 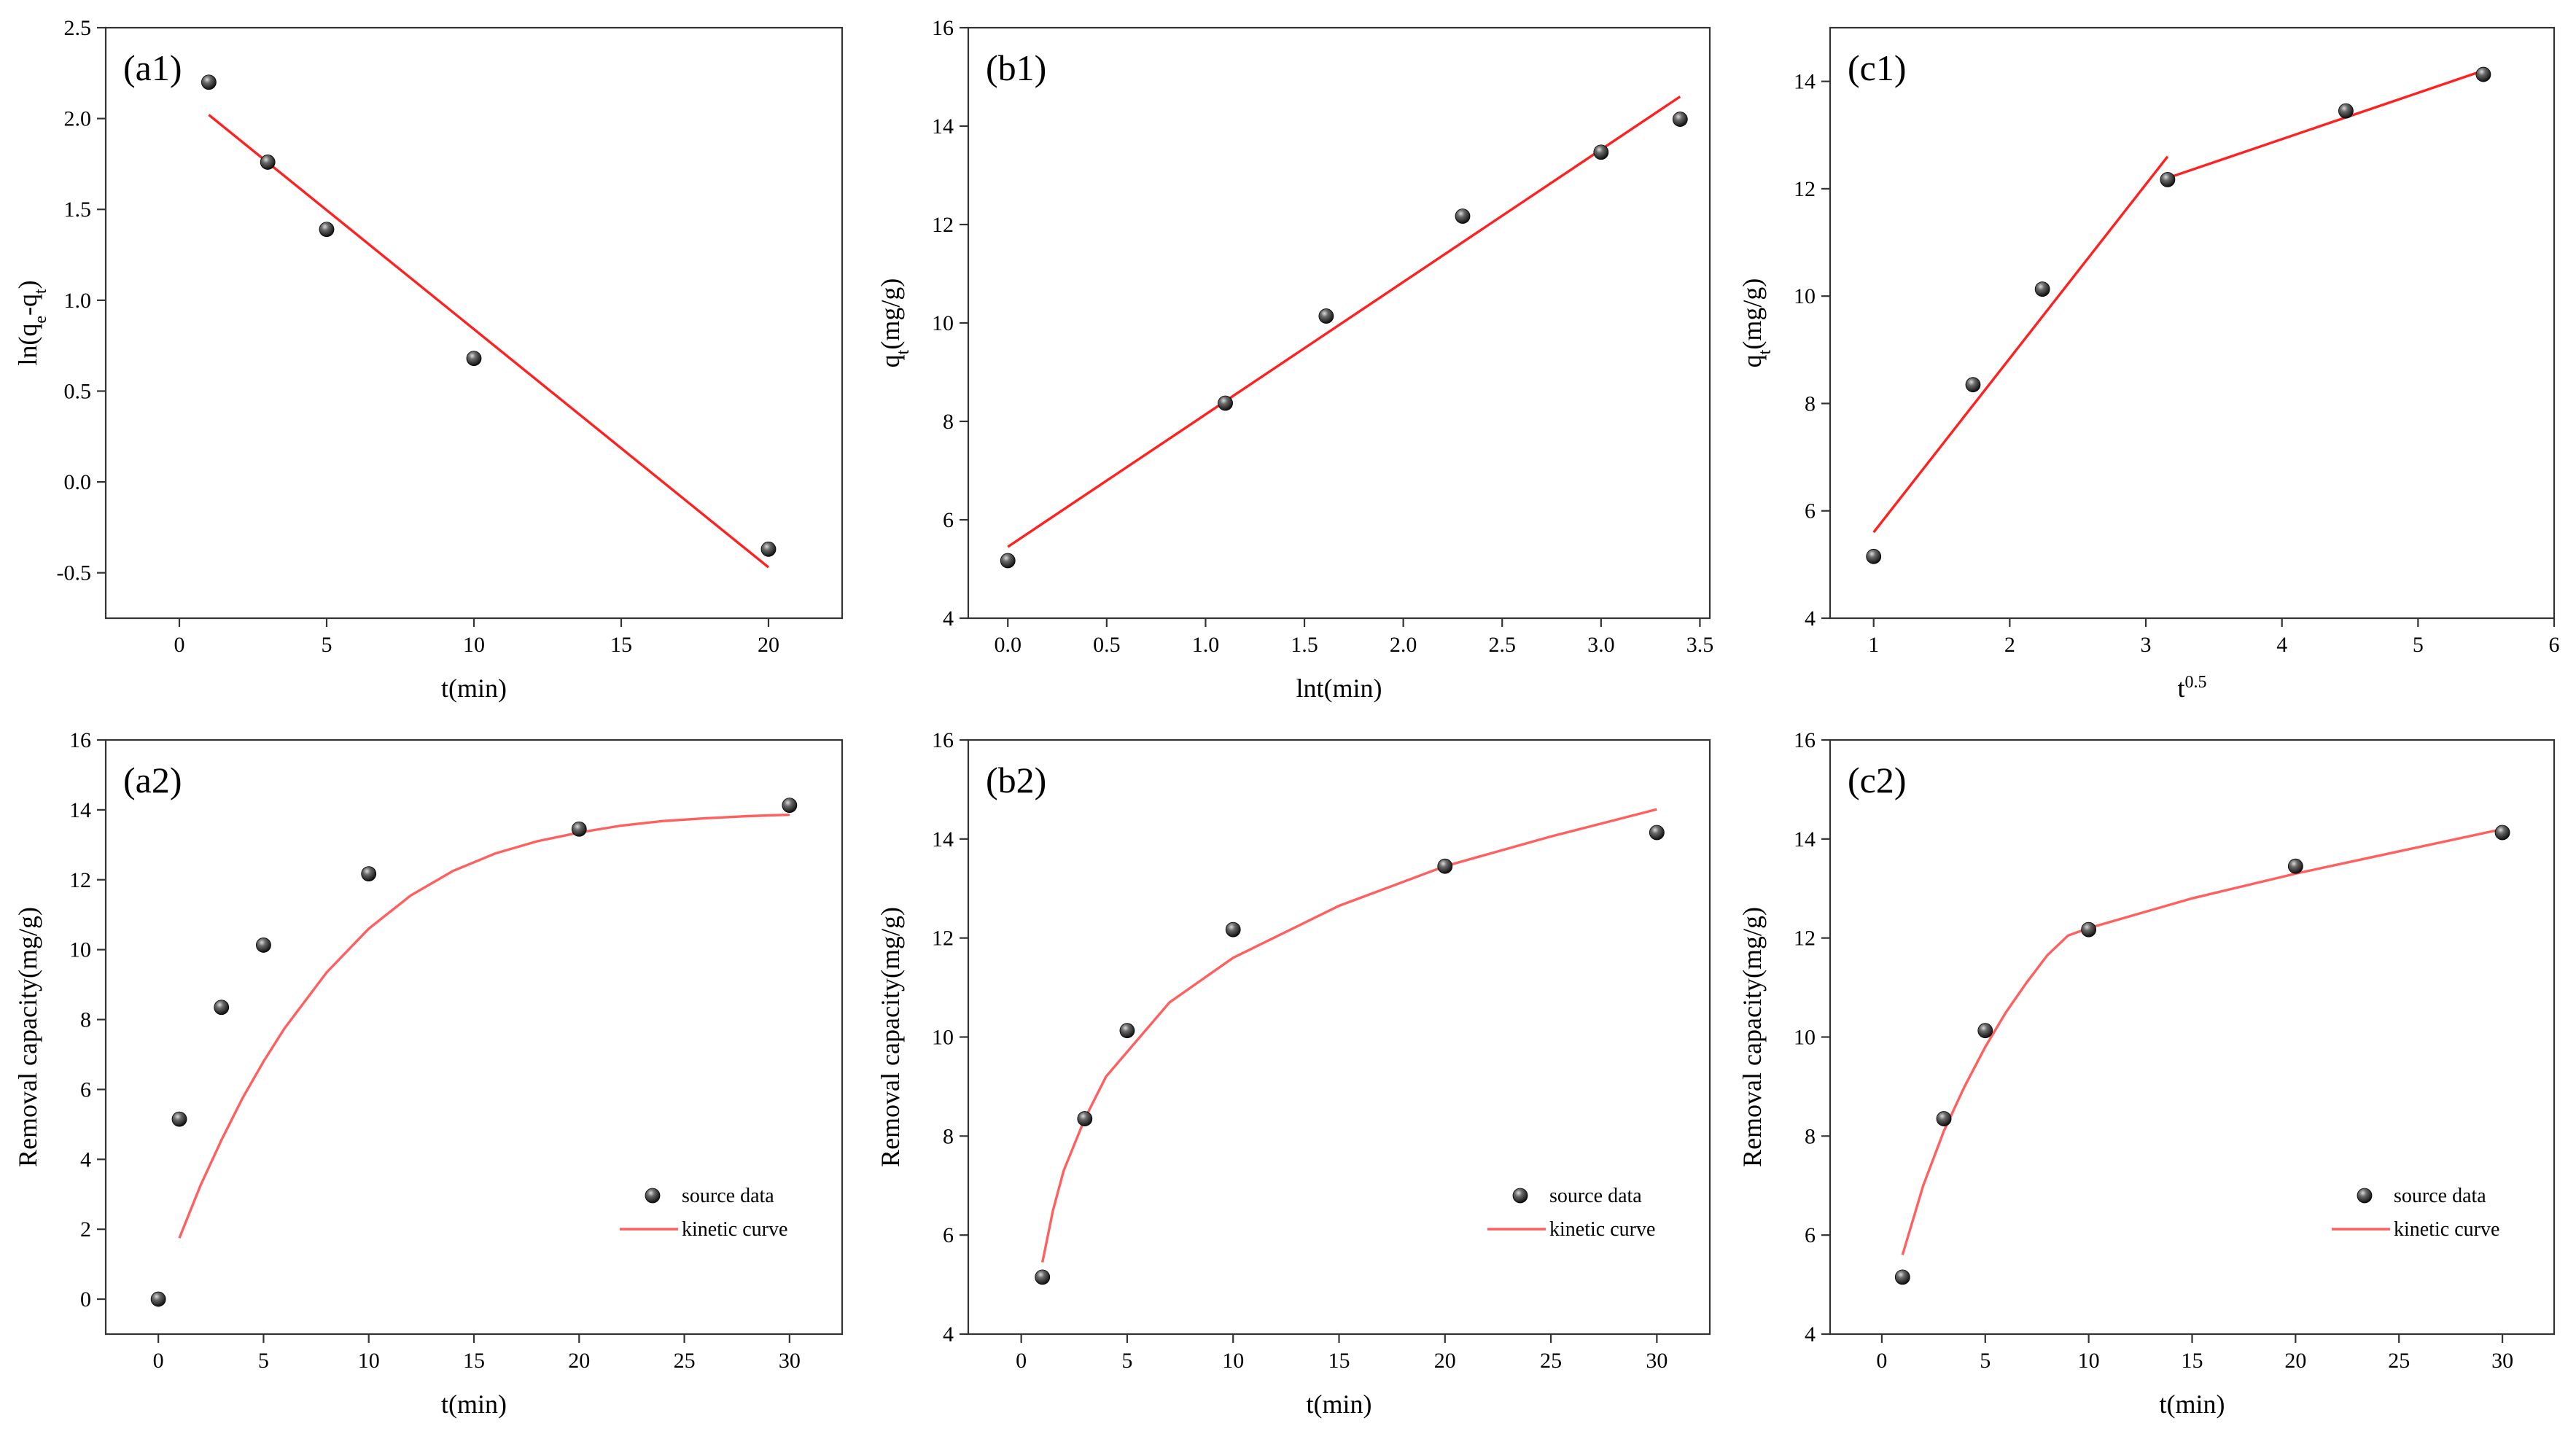 What do you see at coordinates (1016, 780) in the screenshot?
I see `panel-label: (b2)` at bounding box center [1016, 780].